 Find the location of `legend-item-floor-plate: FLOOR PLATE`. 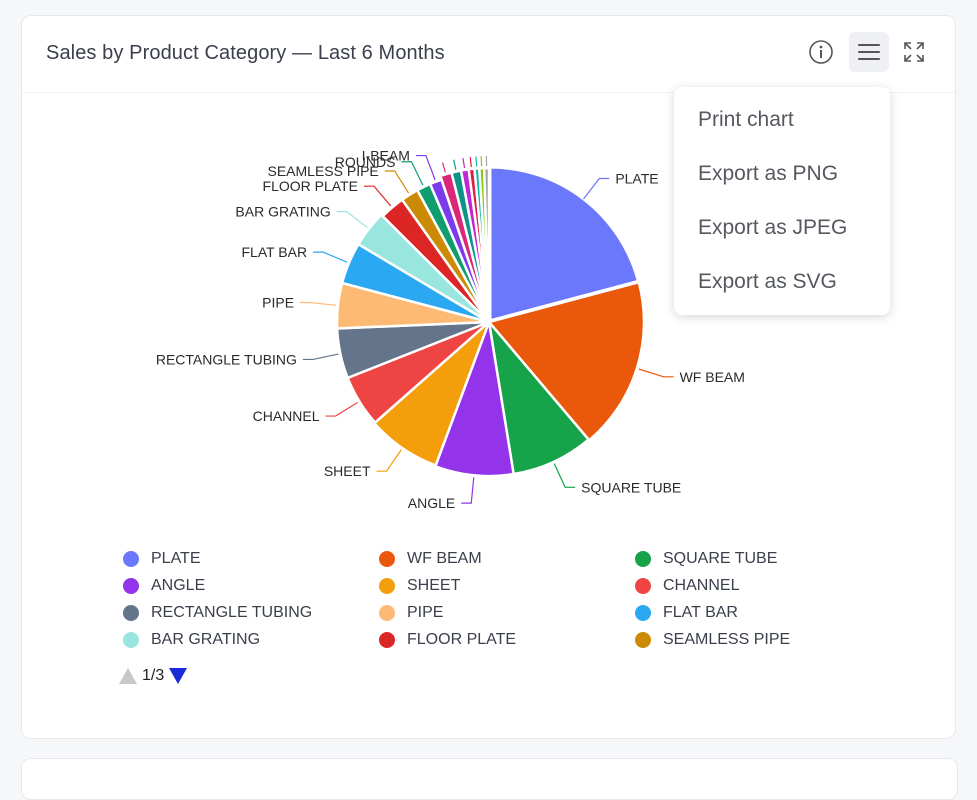

legend-item-floor-plate: FLOOR PLATE is located at coordinates (447, 640).